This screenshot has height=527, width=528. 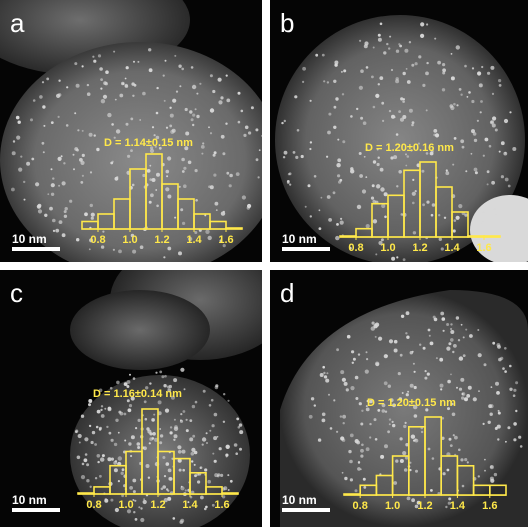 What do you see at coordinates (137, 394) in the screenshot?
I see `diameter-label: D = 1.16±0.14 nm` at bounding box center [137, 394].